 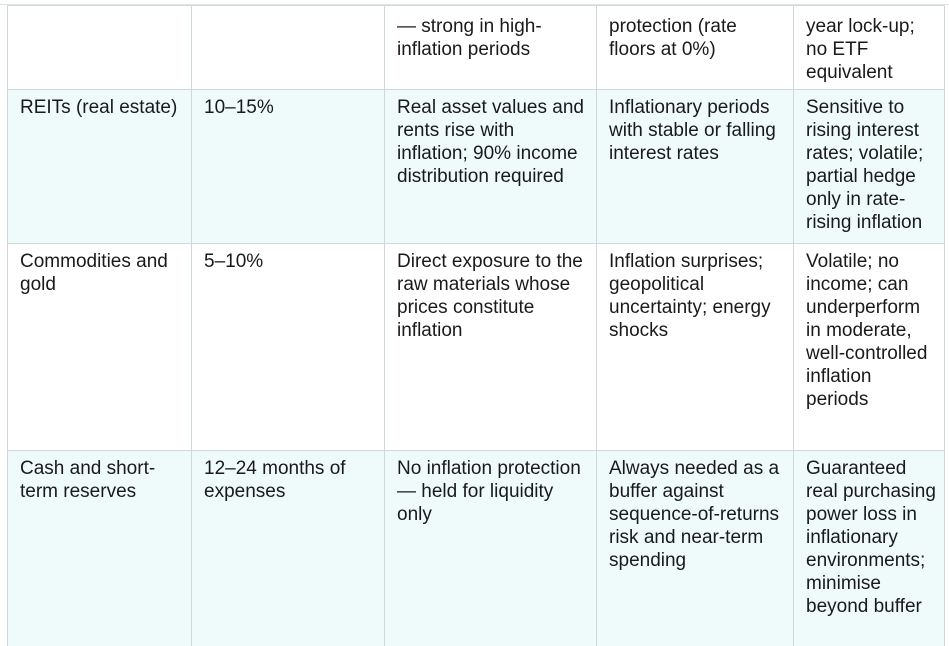 I want to click on page-top-rule, so click(x=474, y=2).